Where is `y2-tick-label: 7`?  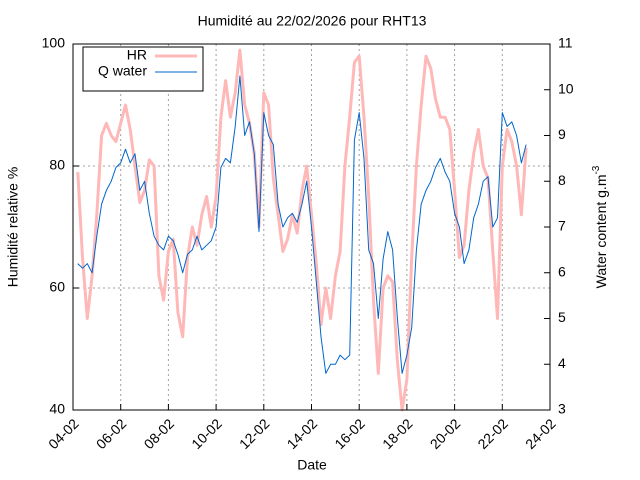
y2-tick-label: 7 is located at coordinates (562, 226).